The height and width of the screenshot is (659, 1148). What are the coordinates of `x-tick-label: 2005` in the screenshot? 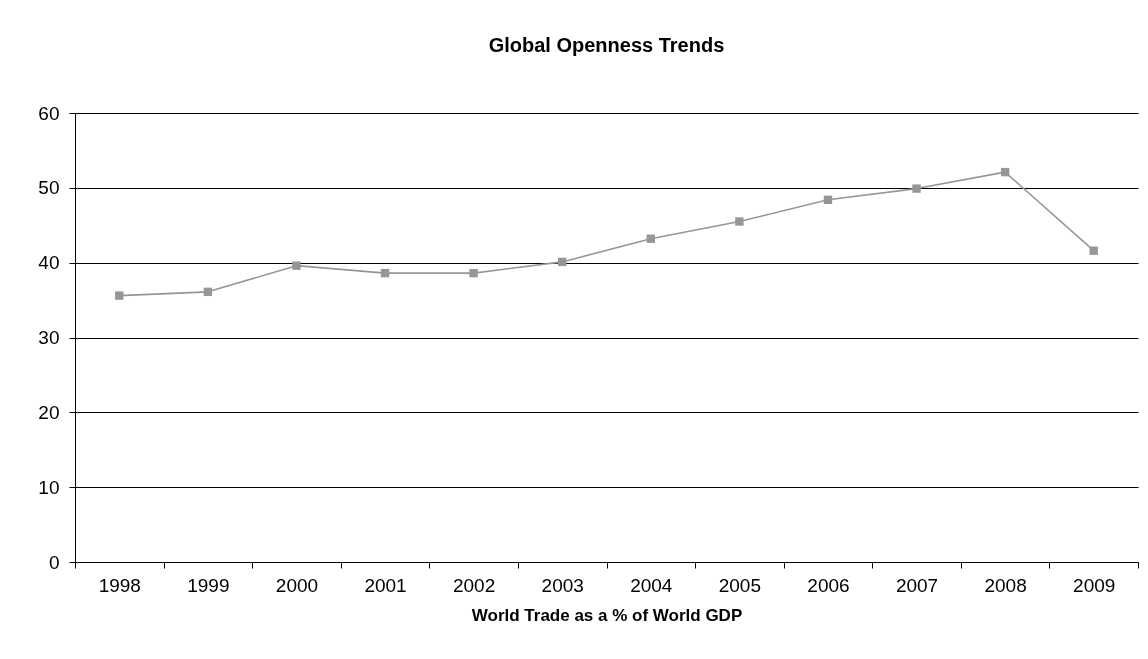 It's located at (740, 585).